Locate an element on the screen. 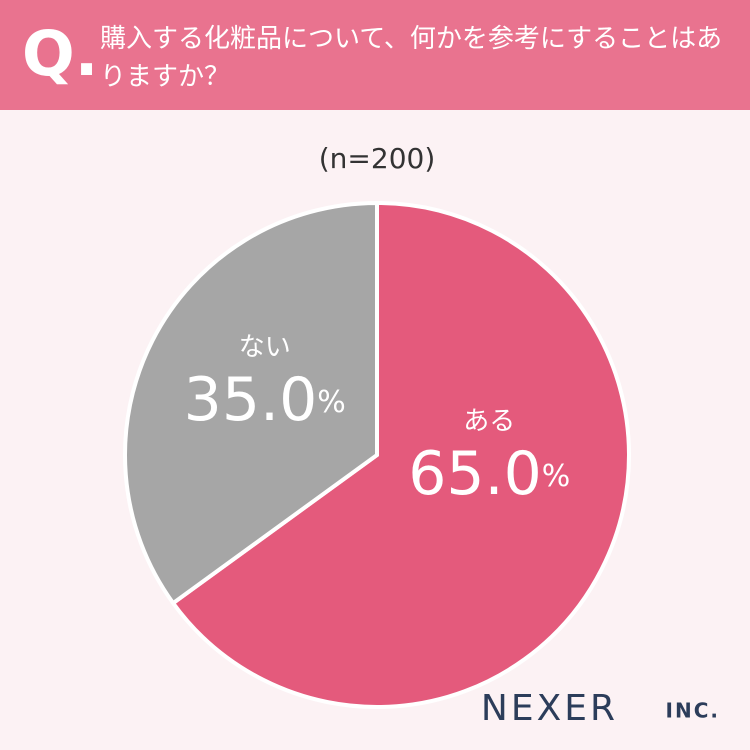  slice-value-label: 35.0% is located at coordinates (265, 399).